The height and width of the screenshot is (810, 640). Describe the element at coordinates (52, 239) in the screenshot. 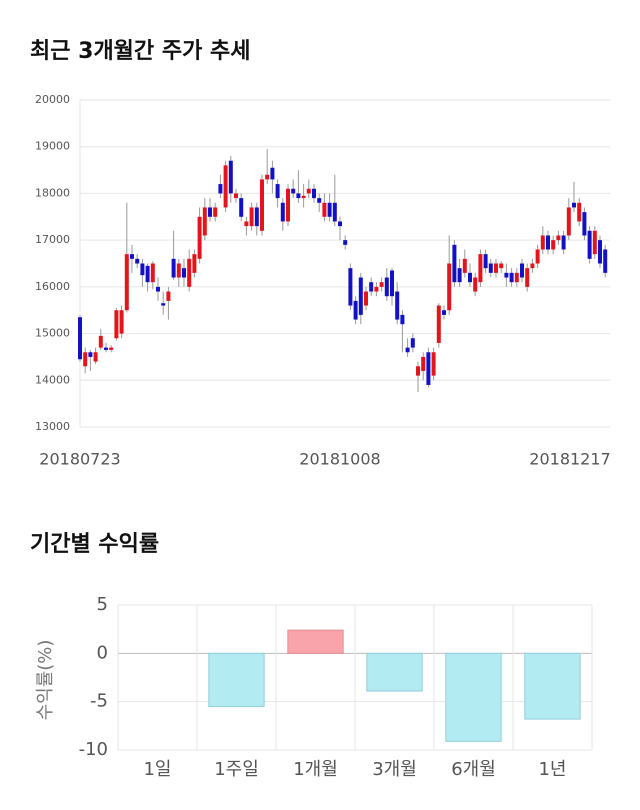

I see `y-tick-label: 17000` at that location.